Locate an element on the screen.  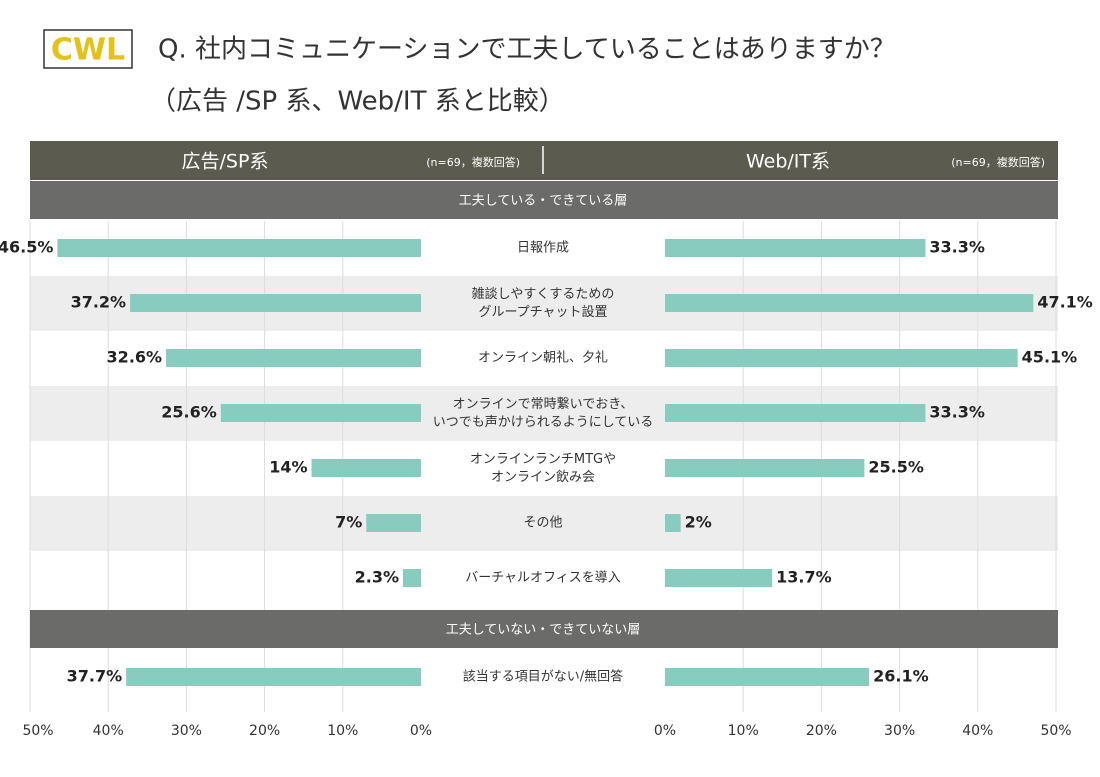
category-label: オンラインランチMTGやオンライン飲み会 is located at coordinates (543, 468).